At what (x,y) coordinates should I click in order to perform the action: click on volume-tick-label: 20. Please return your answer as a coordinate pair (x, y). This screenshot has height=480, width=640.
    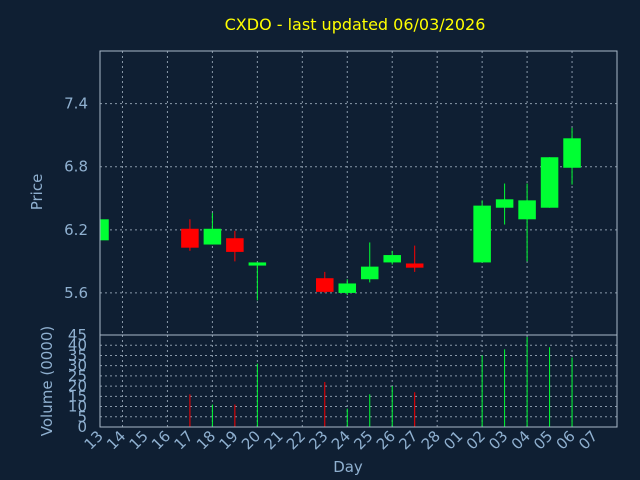
    Looking at the image, I should click on (77, 386).